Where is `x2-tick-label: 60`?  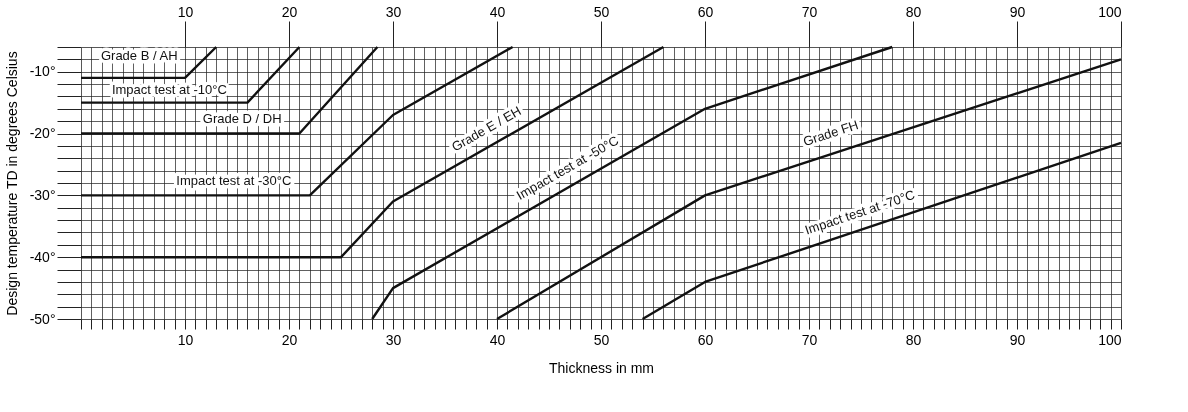 x2-tick-label: 60 is located at coordinates (705, 11).